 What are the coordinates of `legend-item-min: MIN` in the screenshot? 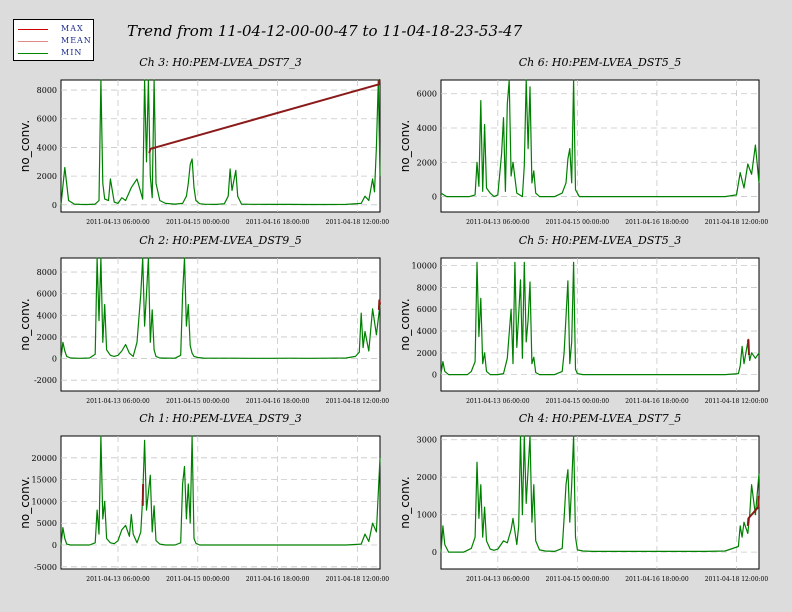 It's located at (56, 53).